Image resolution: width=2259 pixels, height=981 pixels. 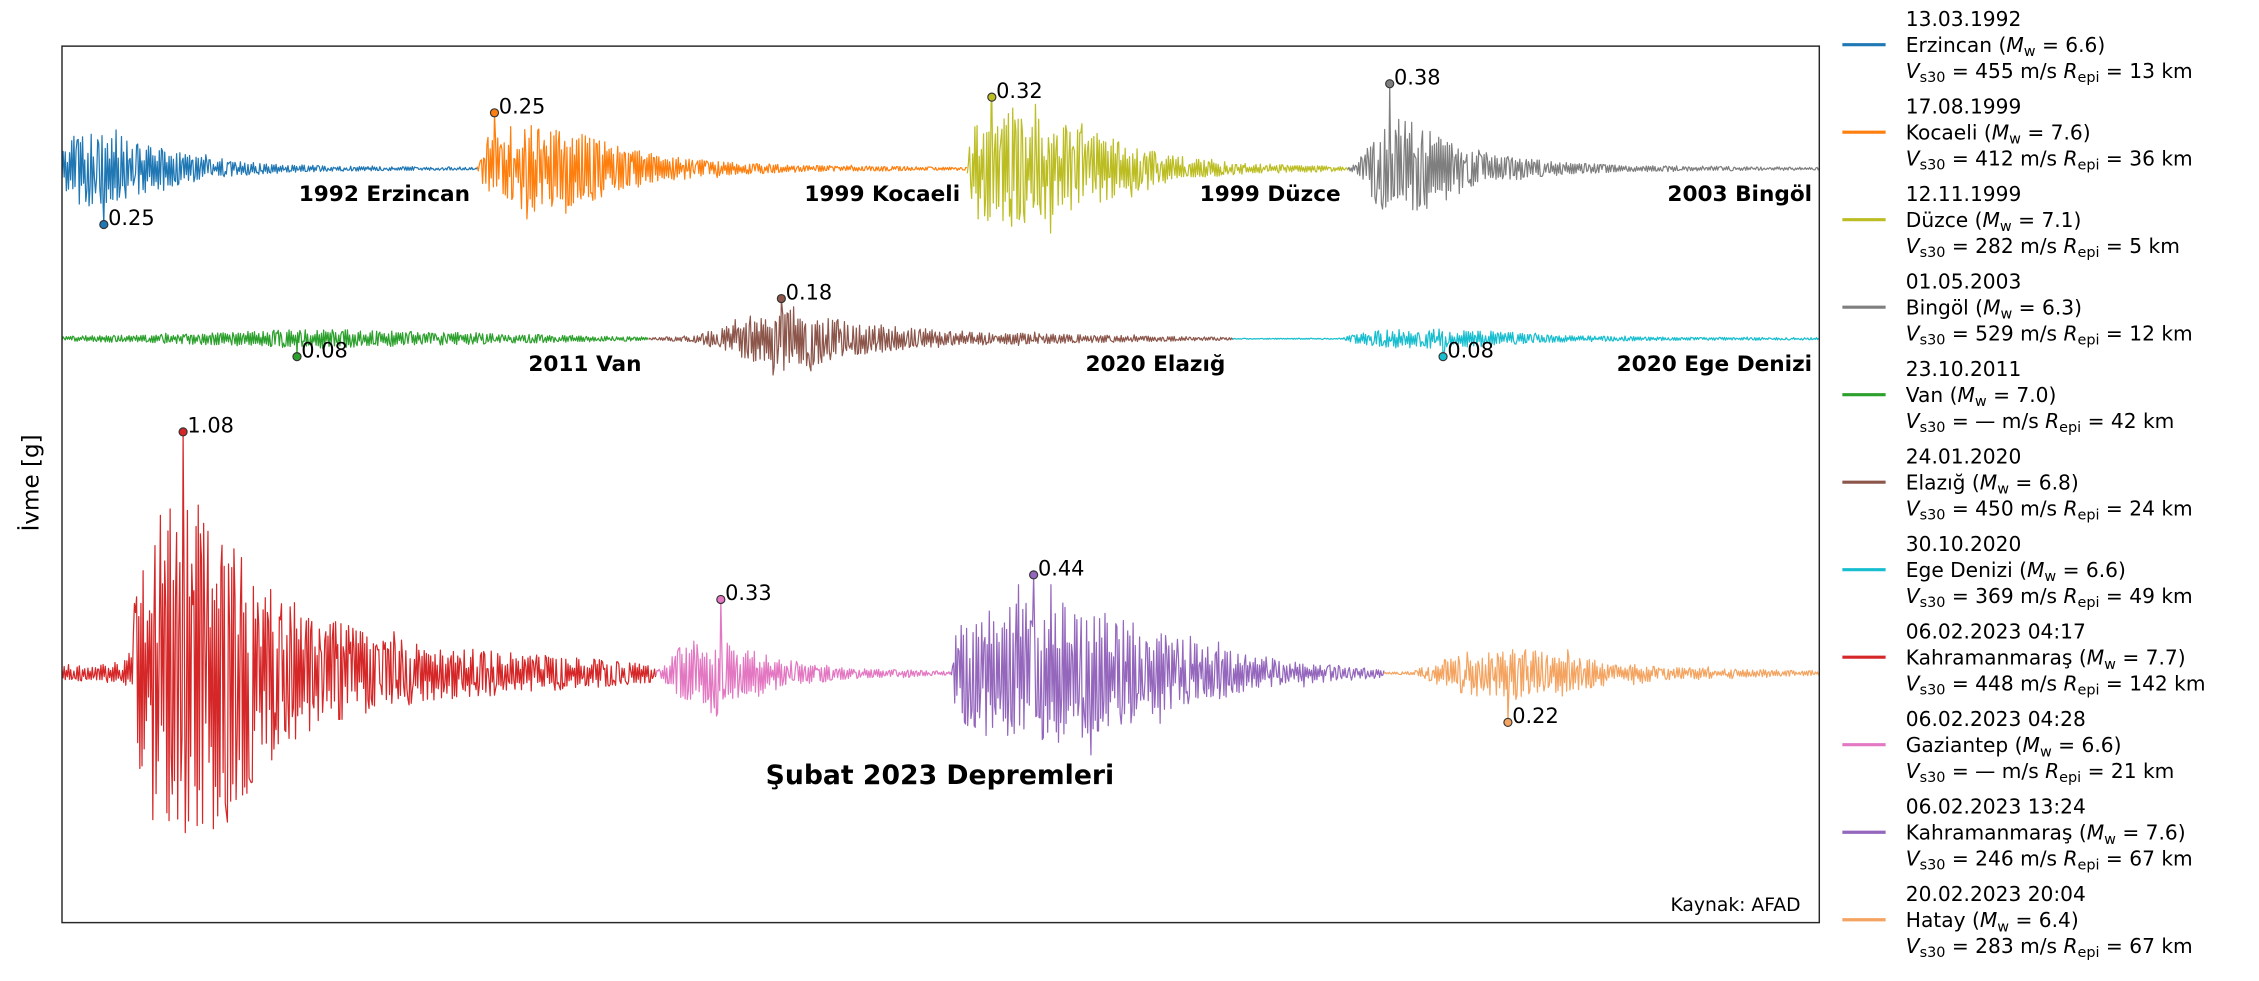 I want to click on legend-site-line: Vs30 = 455 m/s Repi = 13 km, so click(x=2049, y=72).